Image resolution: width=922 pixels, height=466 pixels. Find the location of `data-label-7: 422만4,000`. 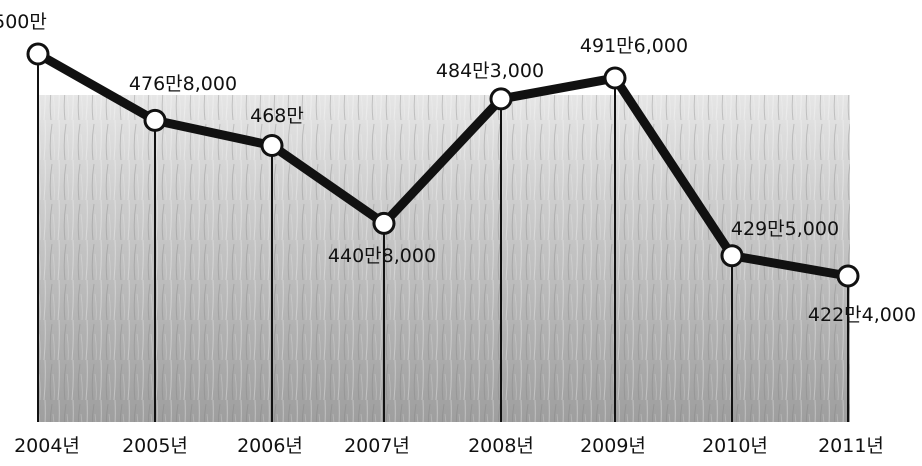

data-label-7: 422만4,000 is located at coordinates (862, 315).